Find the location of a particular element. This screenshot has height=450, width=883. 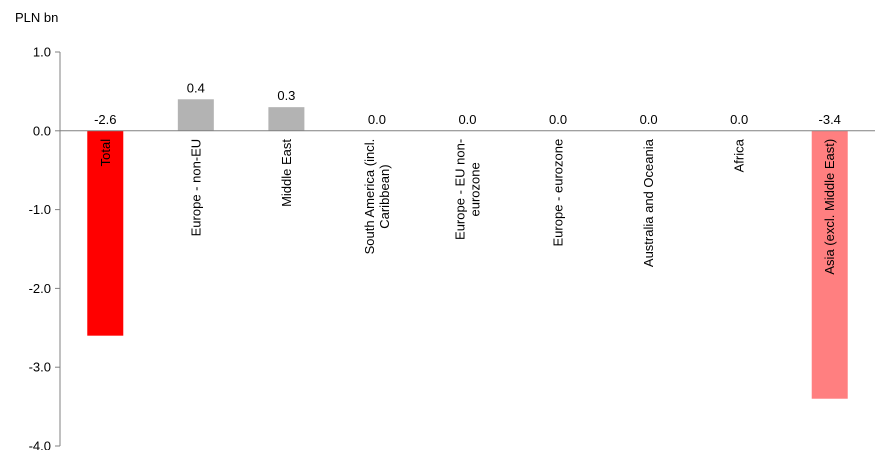

category-label: Asia (excl. Middle East) is located at coordinates (829, 207).